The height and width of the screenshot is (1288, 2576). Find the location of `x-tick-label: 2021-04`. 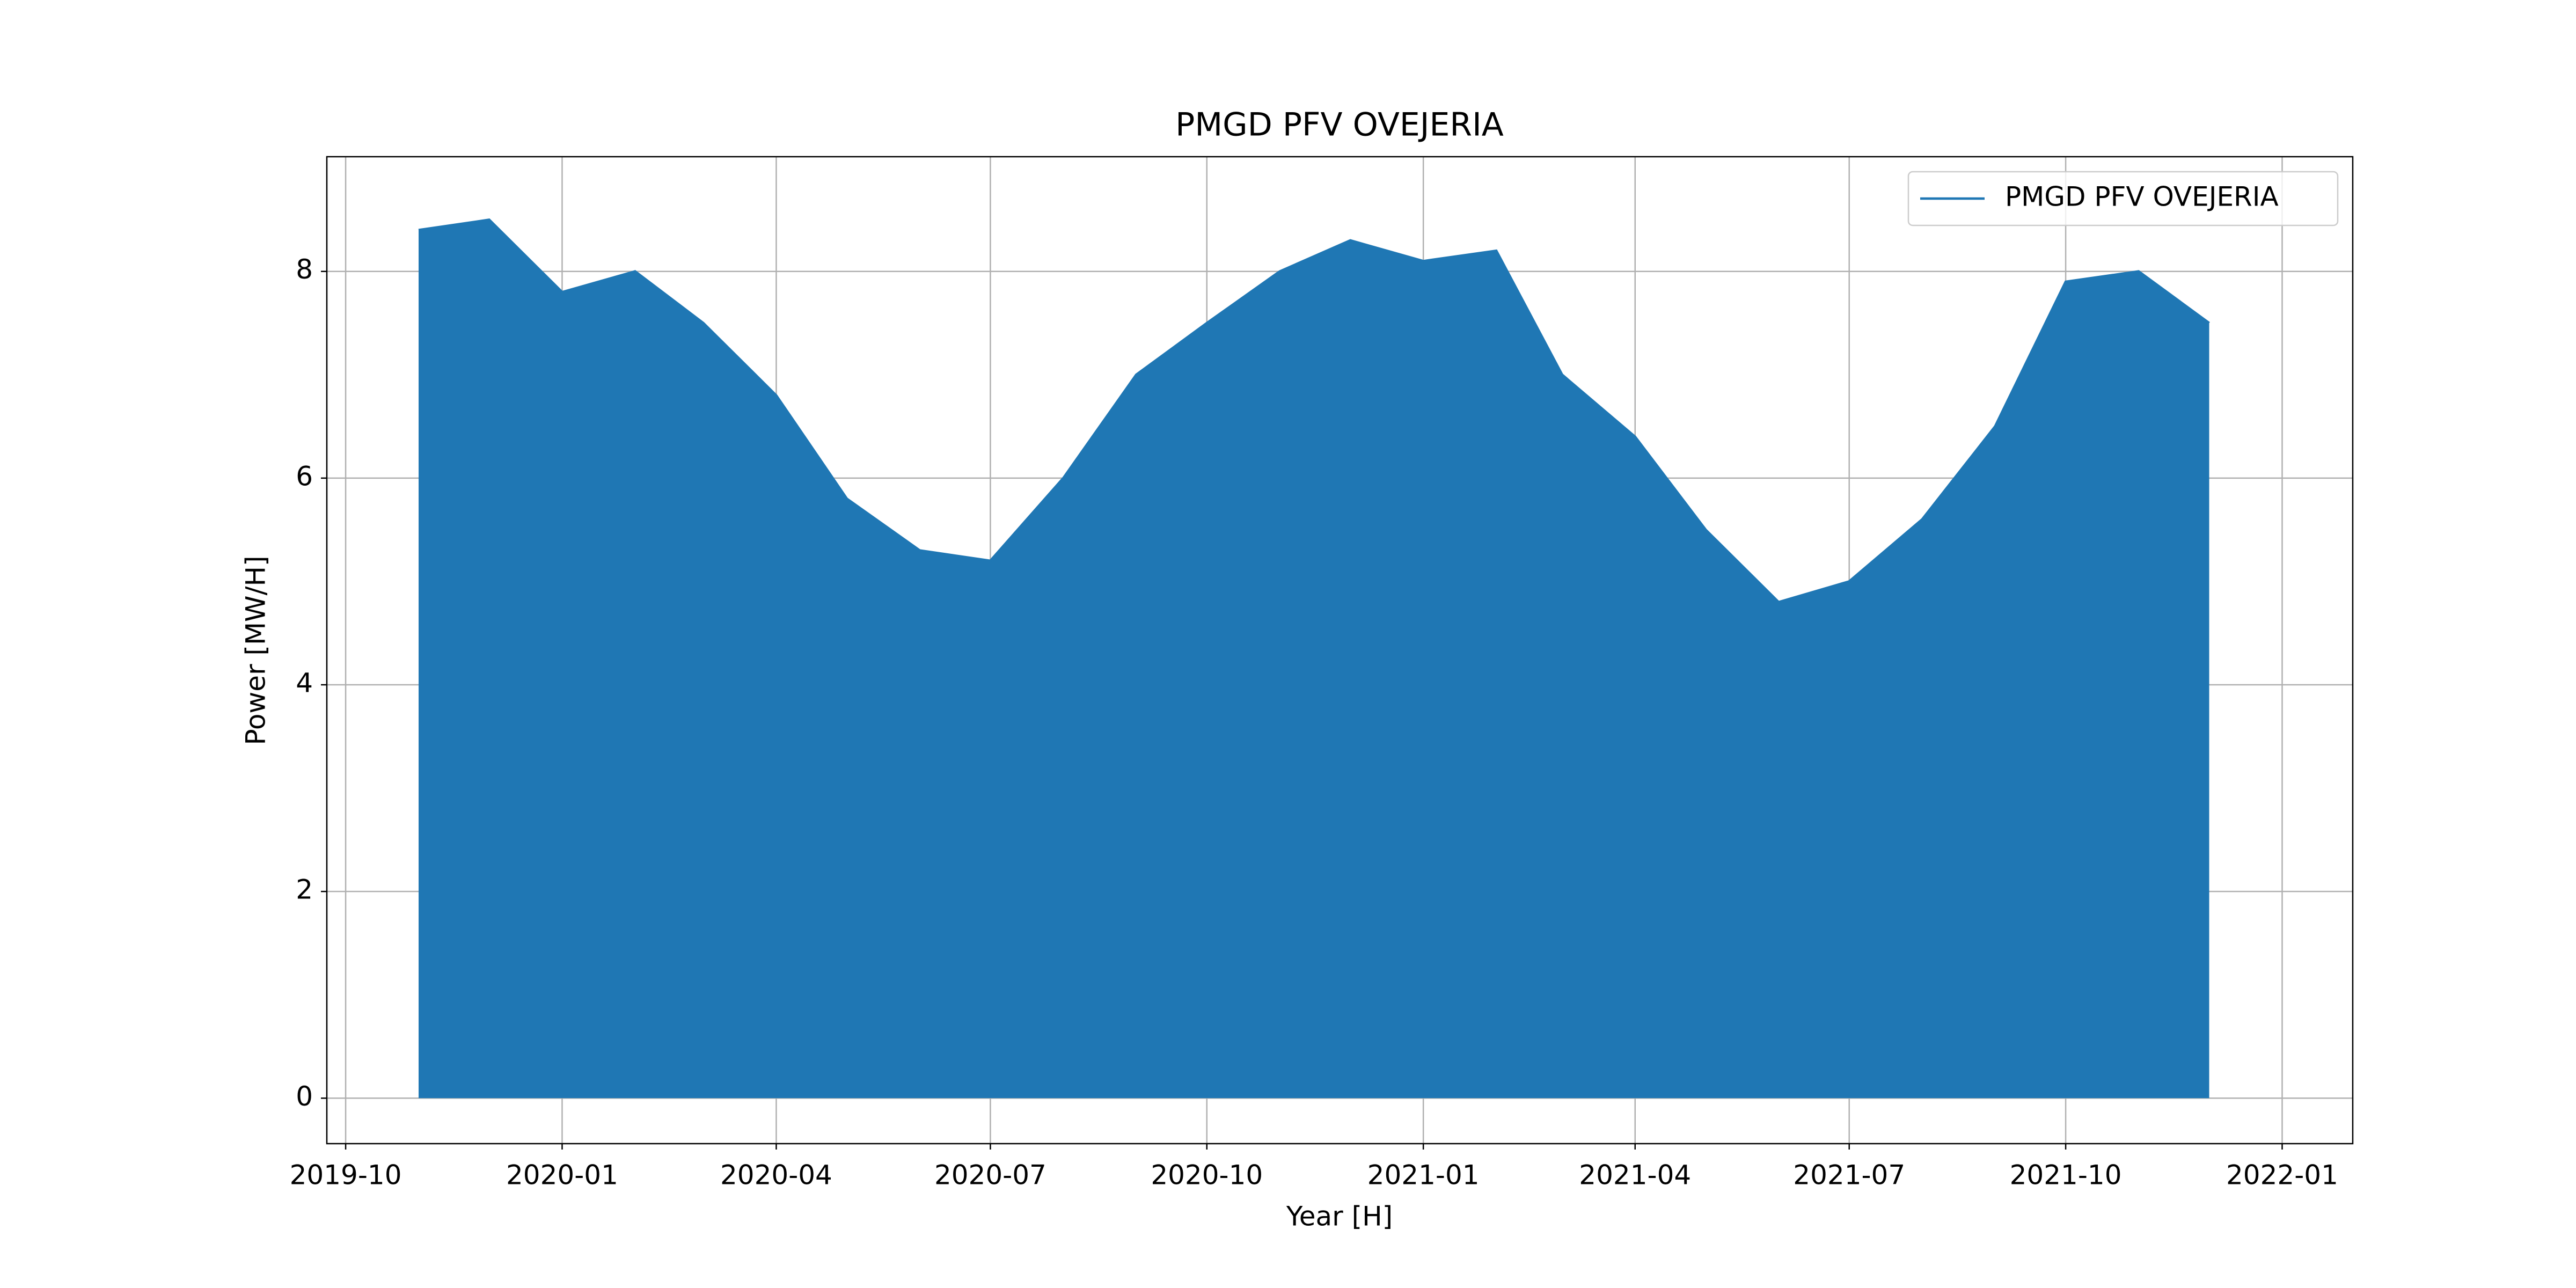

x-tick-label: 2021-04 is located at coordinates (1635, 1175).